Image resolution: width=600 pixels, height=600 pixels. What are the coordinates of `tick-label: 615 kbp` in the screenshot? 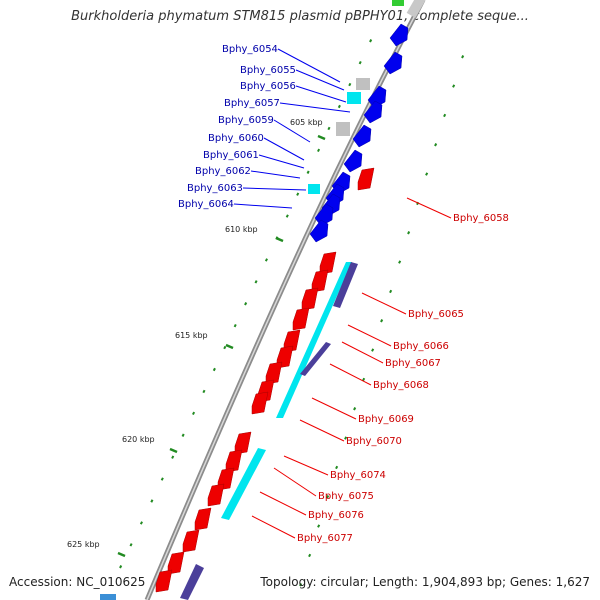 It's located at (191, 335).